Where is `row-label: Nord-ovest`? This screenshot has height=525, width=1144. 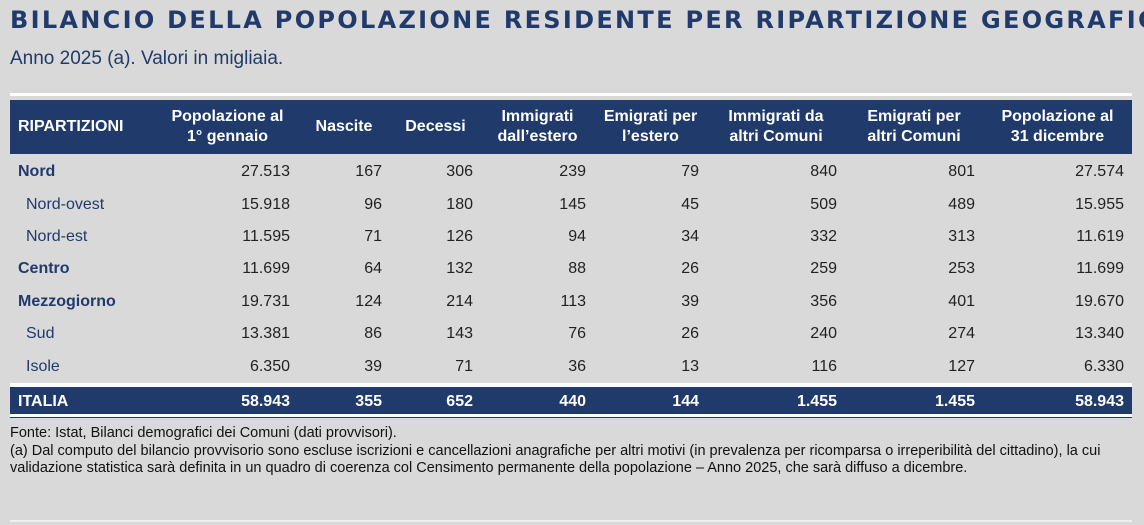 row-label: Nord-ovest is located at coordinates (65, 204).